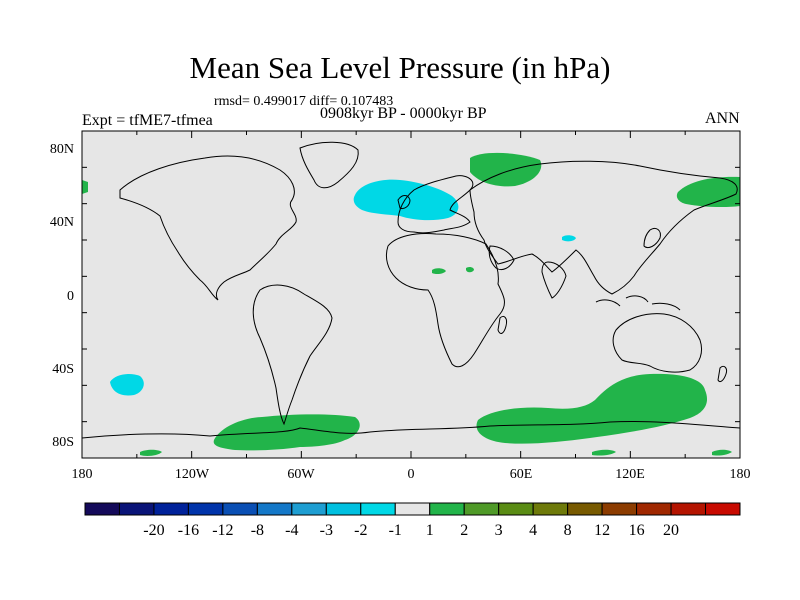 This screenshot has width=800, height=600. I want to click on coast-new-zealand, so click(722, 374).